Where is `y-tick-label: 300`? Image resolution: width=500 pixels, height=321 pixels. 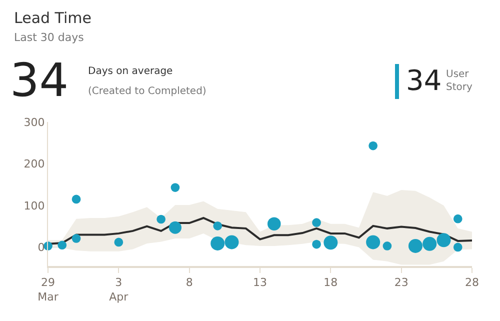 y-tick-label: 300 is located at coordinates (34, 122).